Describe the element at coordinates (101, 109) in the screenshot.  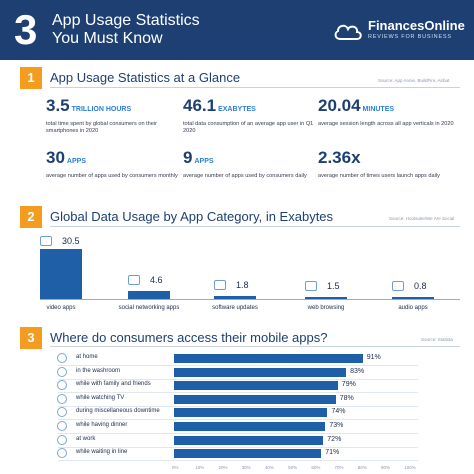
I see `stat-unit: TRILLION HOURS` at that location.